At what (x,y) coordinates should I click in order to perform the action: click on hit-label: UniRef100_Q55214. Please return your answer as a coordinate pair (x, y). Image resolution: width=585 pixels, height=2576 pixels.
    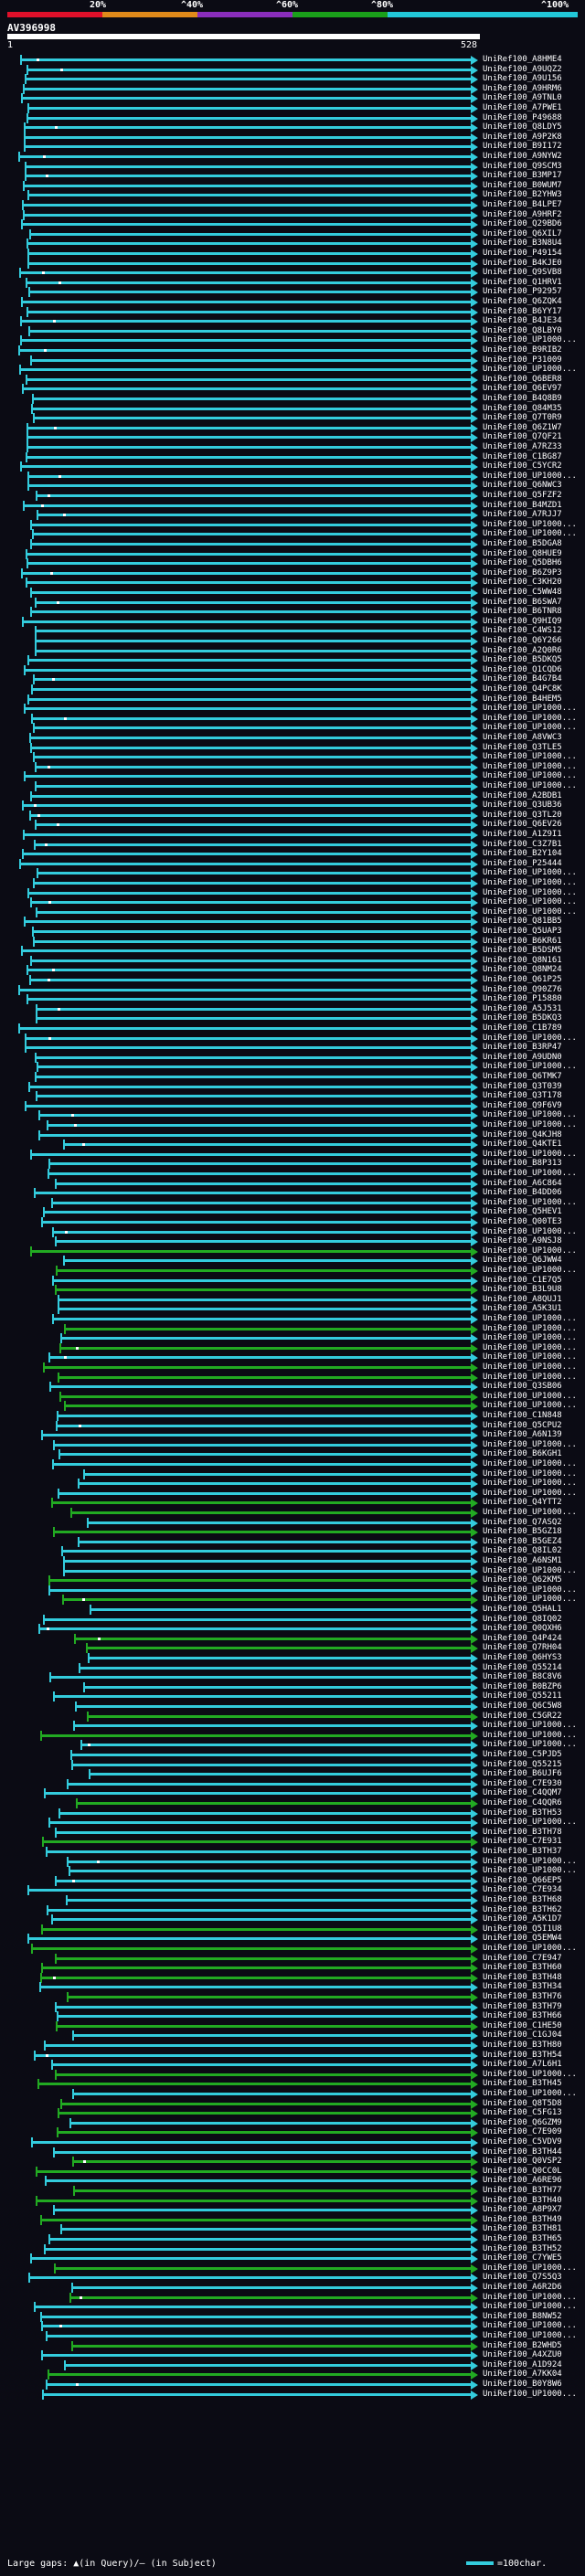
    Looking at the image, I should click on (522, 1667).